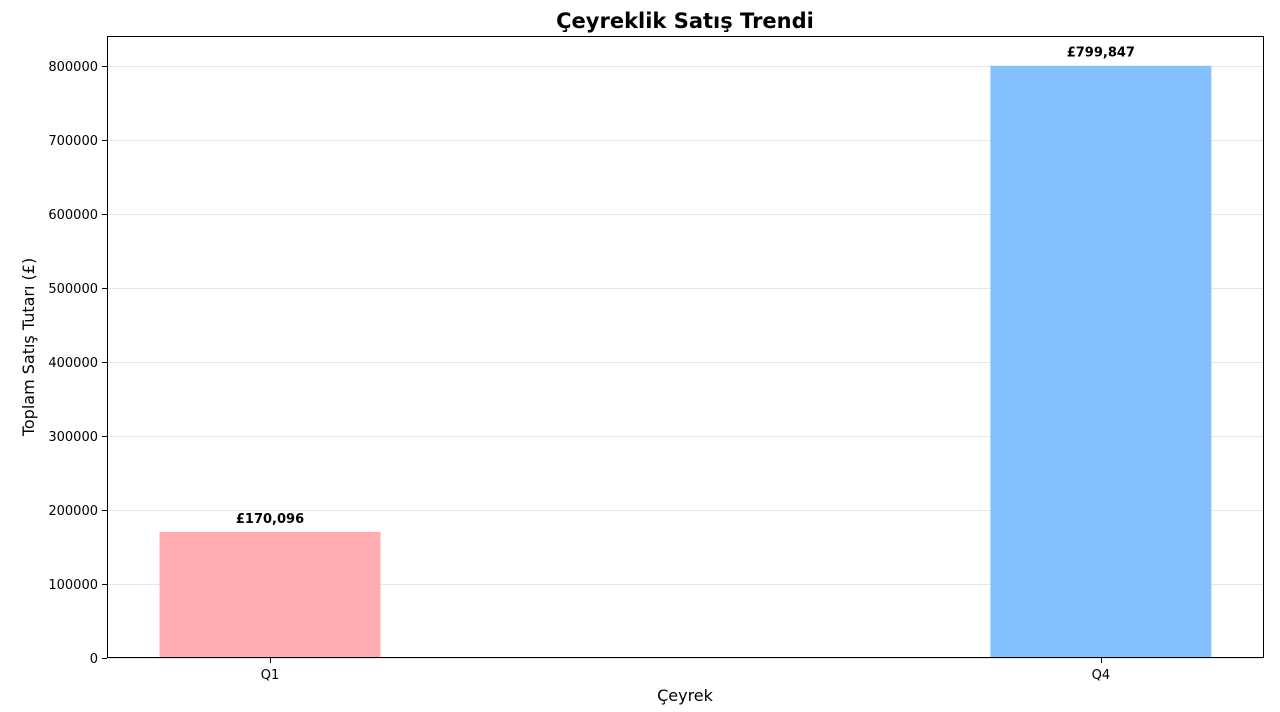  Describe the element at coordinates (73, 141) in the screenshot. I see `y-tick-label: 700000` at that location.